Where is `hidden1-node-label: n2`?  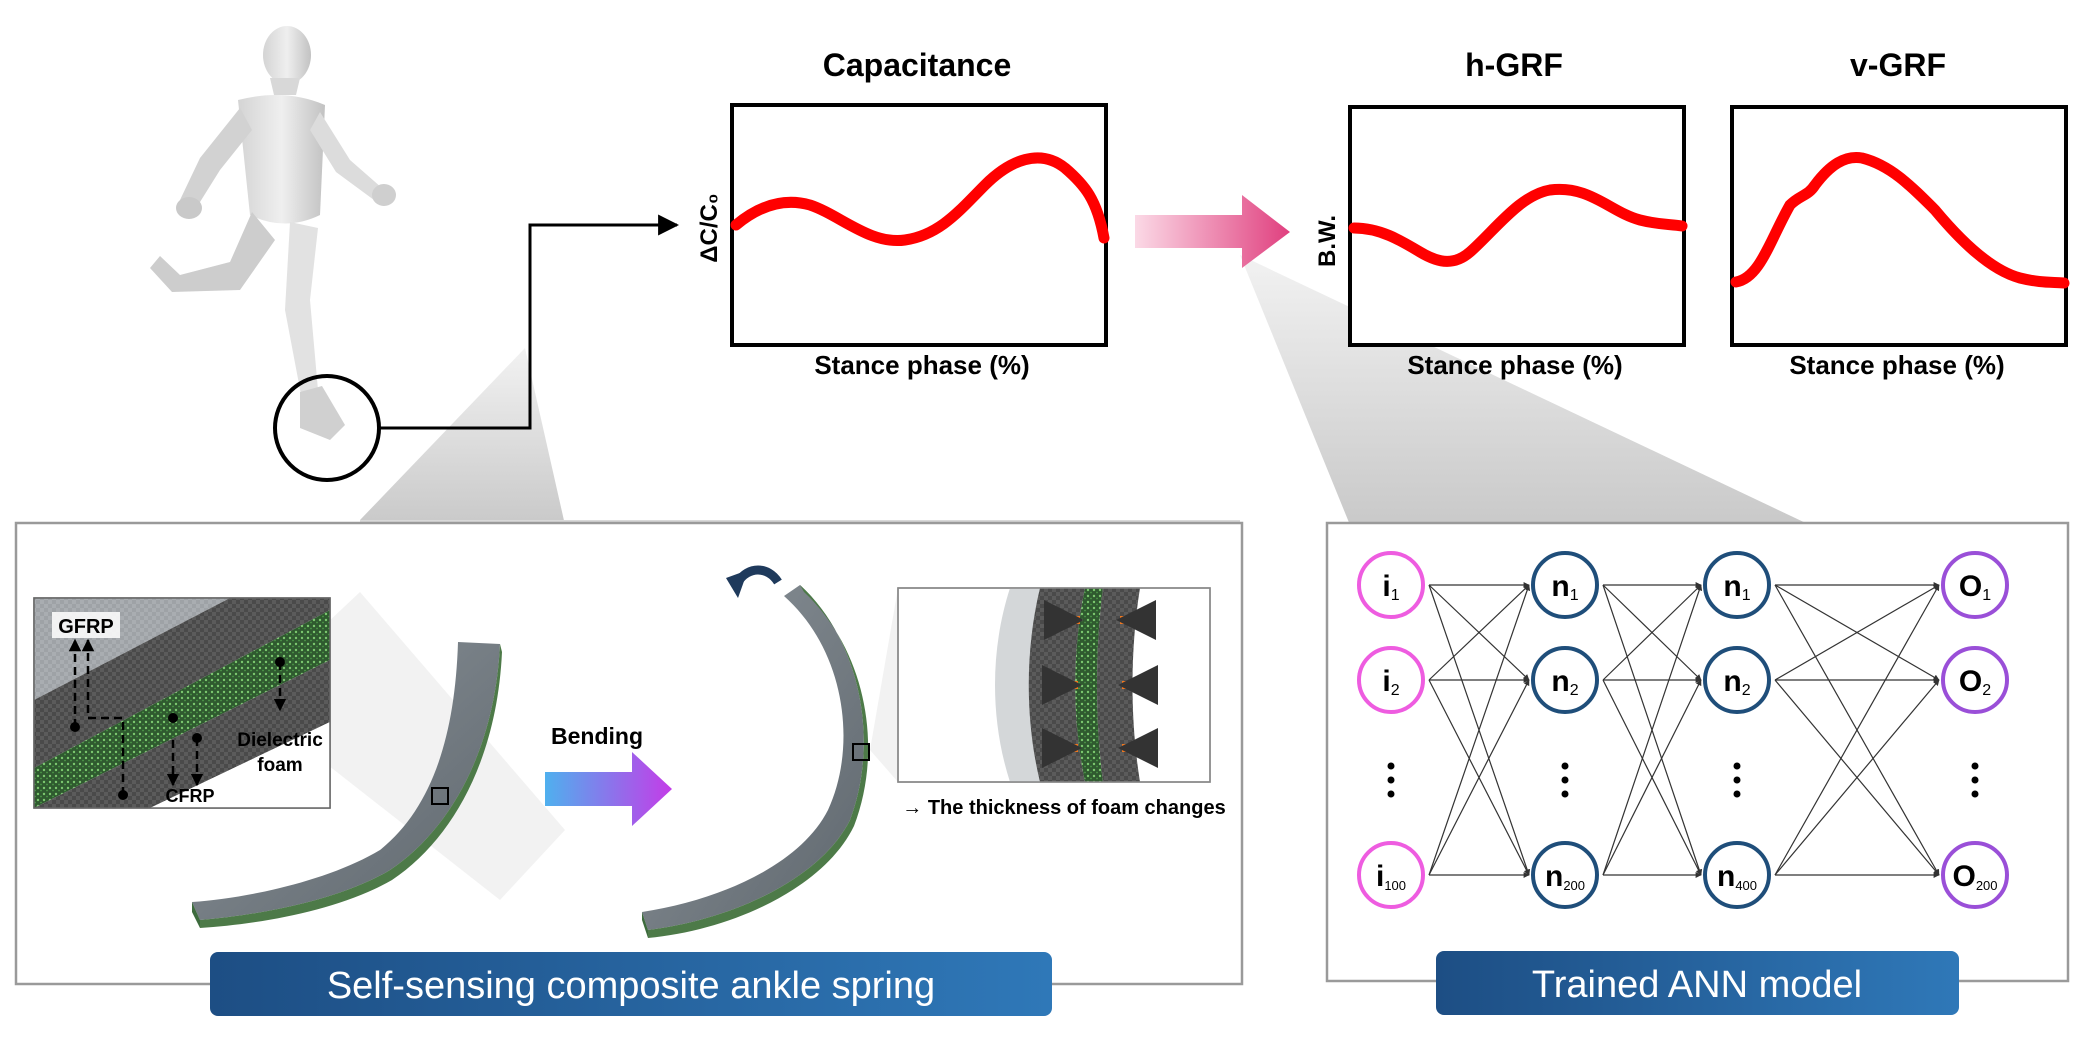
hidden1-node-label: n2 is located at coordinates (1564, 682).